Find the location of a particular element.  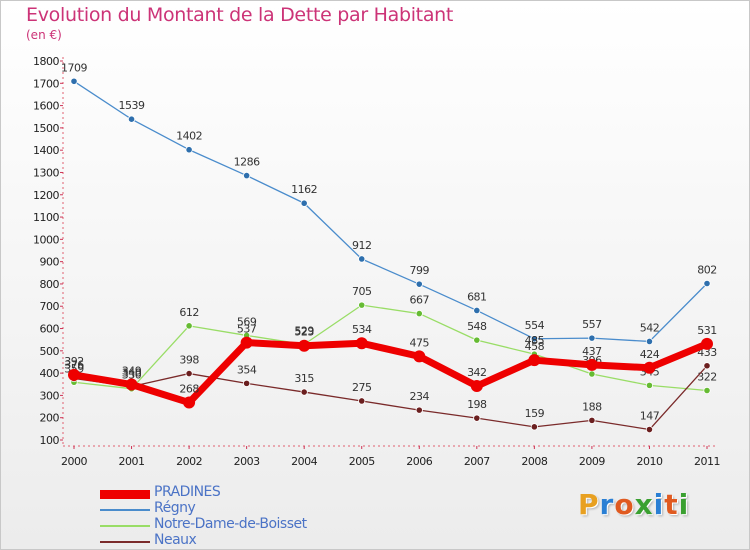

data-label-notre-dame-de-boisset: 705 is located at coordinates (362, 291).